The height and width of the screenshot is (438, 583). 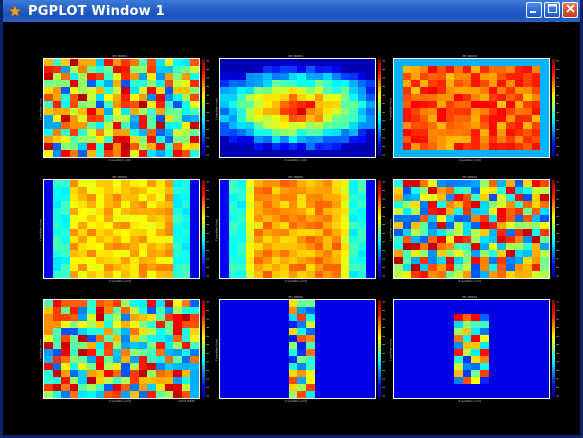 What do you see at coordinates (552, 10) in the screenshot?
I see `maximize-button` at bounding box center [552, 10].